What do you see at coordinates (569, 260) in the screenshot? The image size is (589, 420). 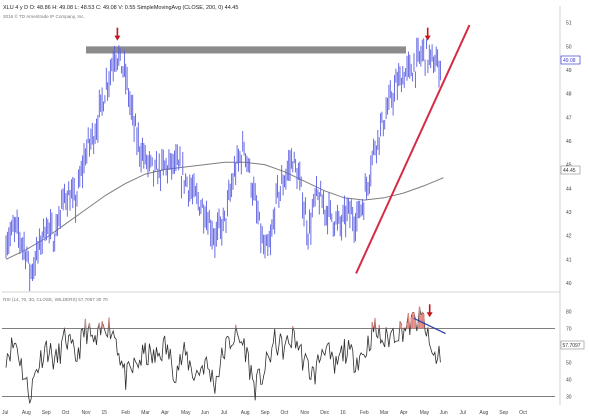 I see `price-y-tick-label: 41` at bounding box center [569, 260].